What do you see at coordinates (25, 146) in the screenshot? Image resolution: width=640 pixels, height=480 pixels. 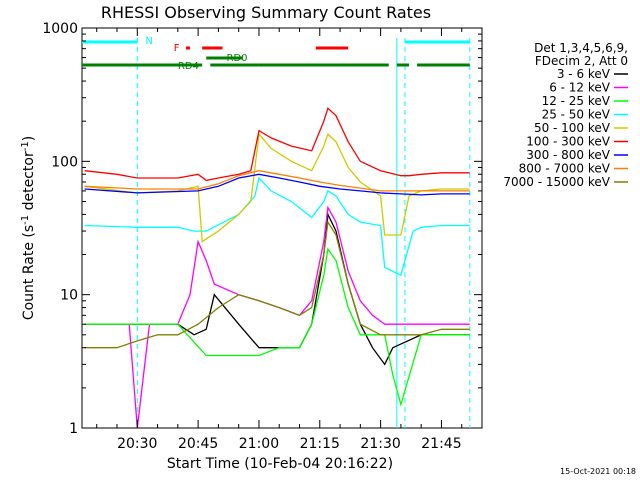 I see `y-axis-label-sup2: -1` at bounding box center [25, 146].